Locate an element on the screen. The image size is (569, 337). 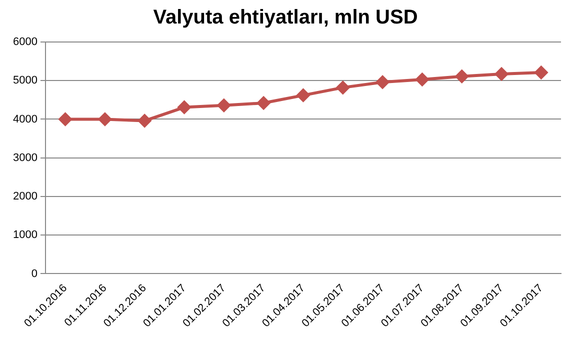
y-tick-label: 6000 is located at coordinates (25, 42).